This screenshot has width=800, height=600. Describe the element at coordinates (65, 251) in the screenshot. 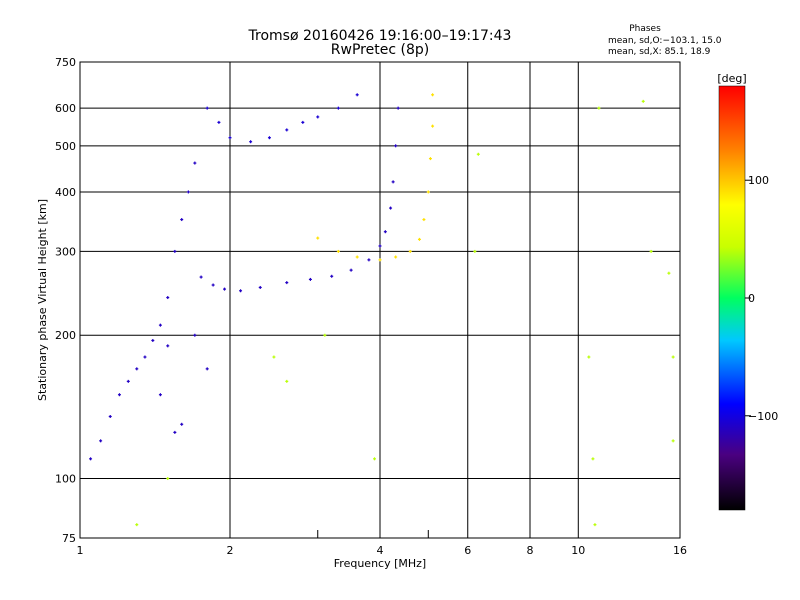

I see `y-tick-label: 300` at that location.